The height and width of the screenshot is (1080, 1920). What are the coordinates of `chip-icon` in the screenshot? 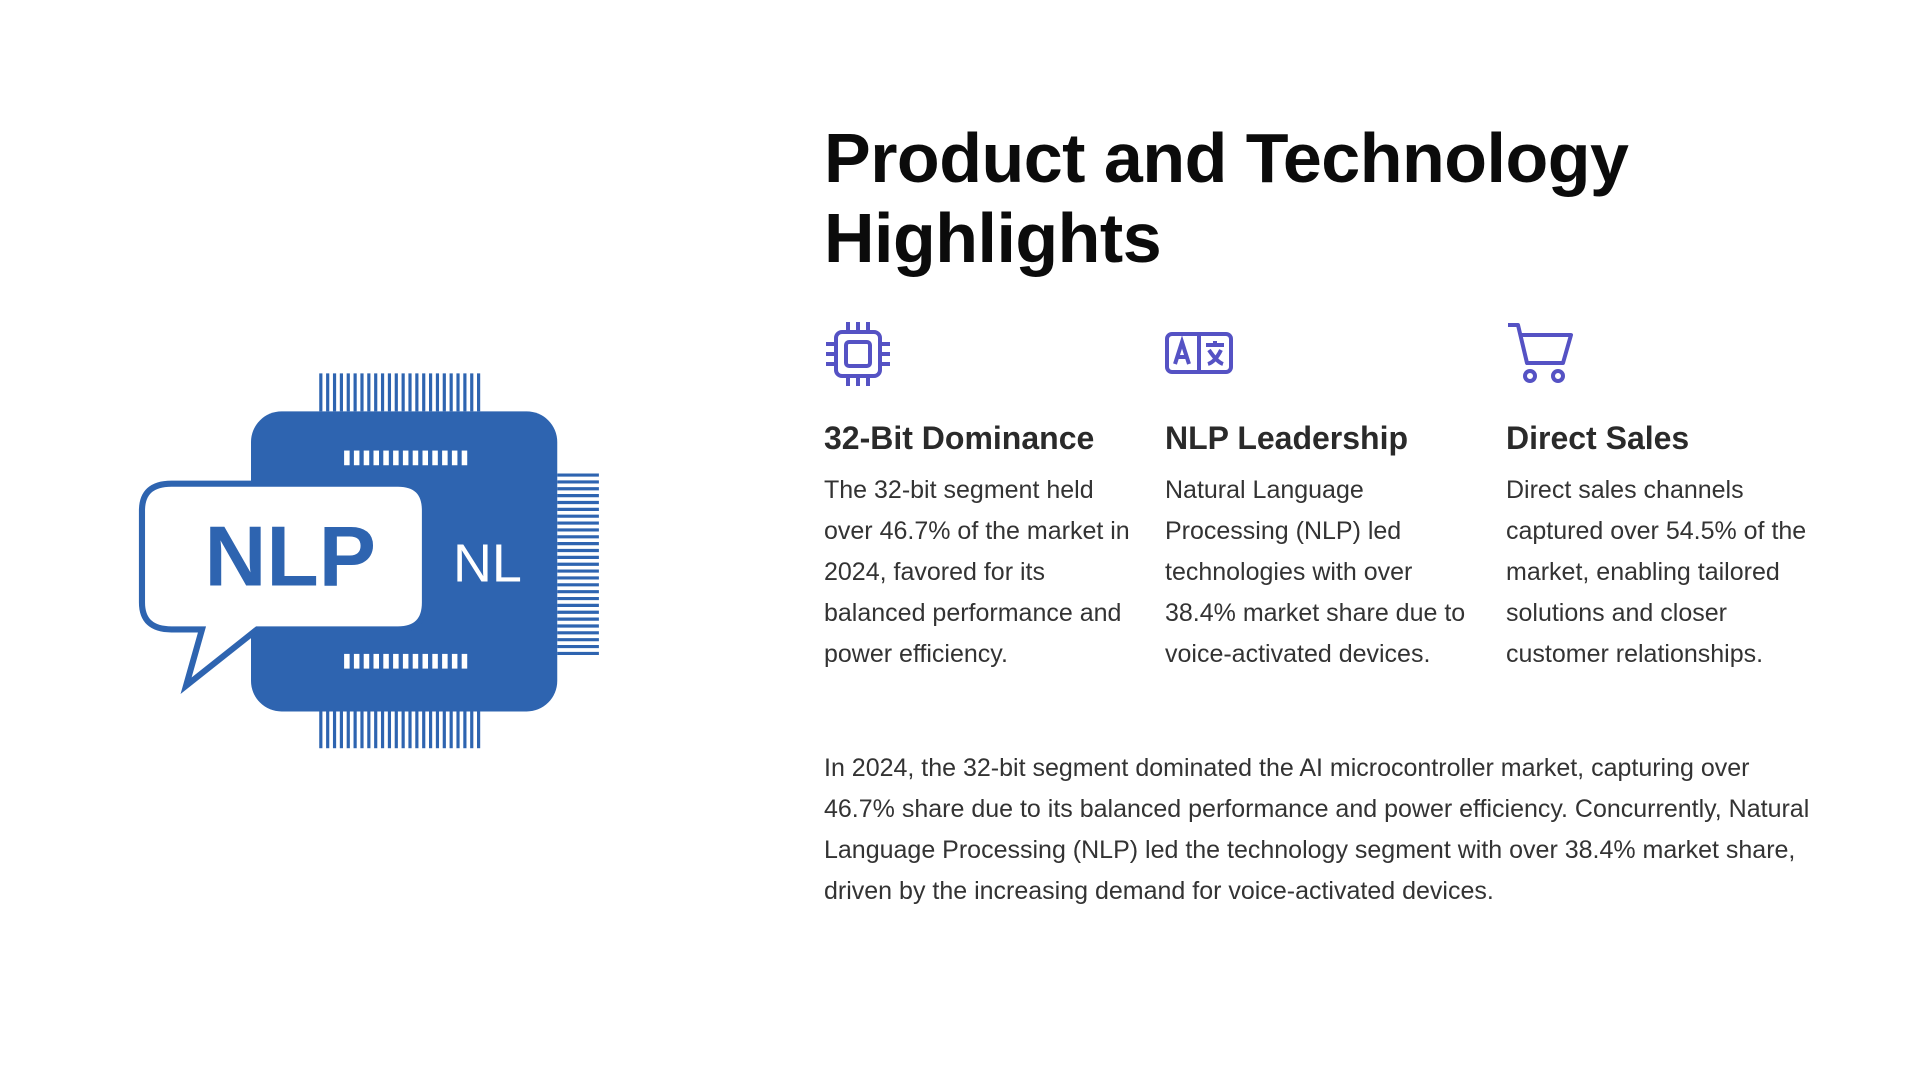 It's located at (858, 354).